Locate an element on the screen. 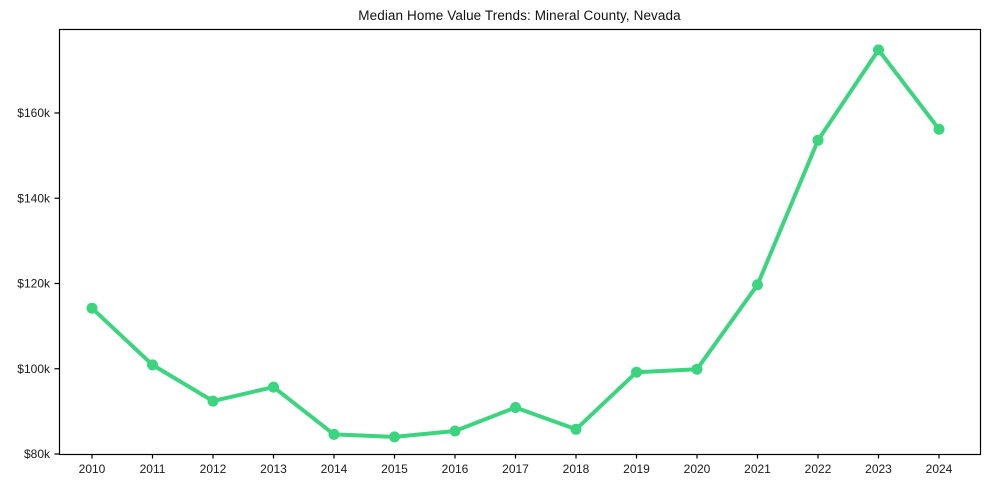 The height and width of the screenshot is (490, 989). y-axis-tick-label: $100k is located at coordinates (34, 369).